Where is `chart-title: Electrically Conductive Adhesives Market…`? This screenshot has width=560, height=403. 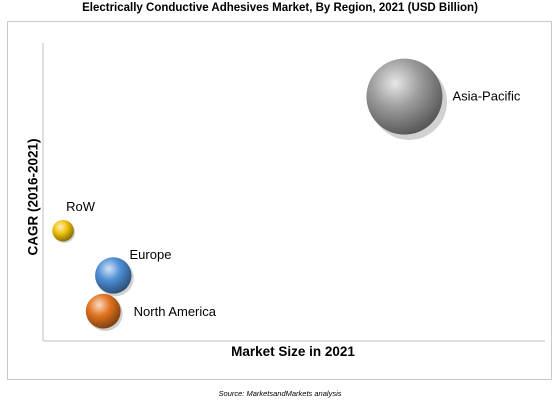
chart-title: Electrically Conductive Adhesives Market… is located at coordinates (280, 8).